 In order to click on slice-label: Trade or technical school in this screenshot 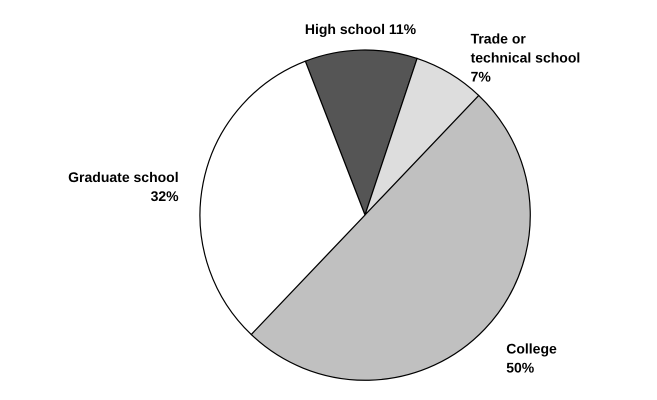, I will do `click(525, 48)`.